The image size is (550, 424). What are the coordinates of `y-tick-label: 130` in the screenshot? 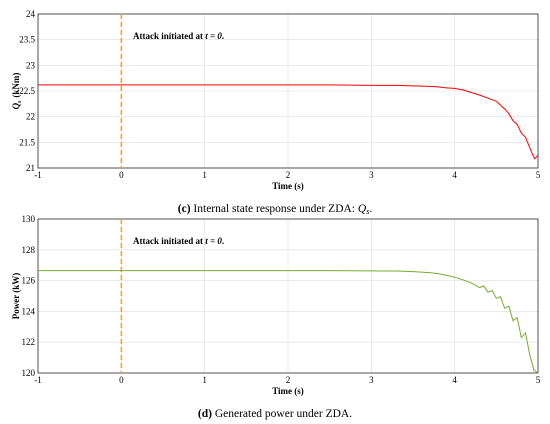 It's located at (29, 219).